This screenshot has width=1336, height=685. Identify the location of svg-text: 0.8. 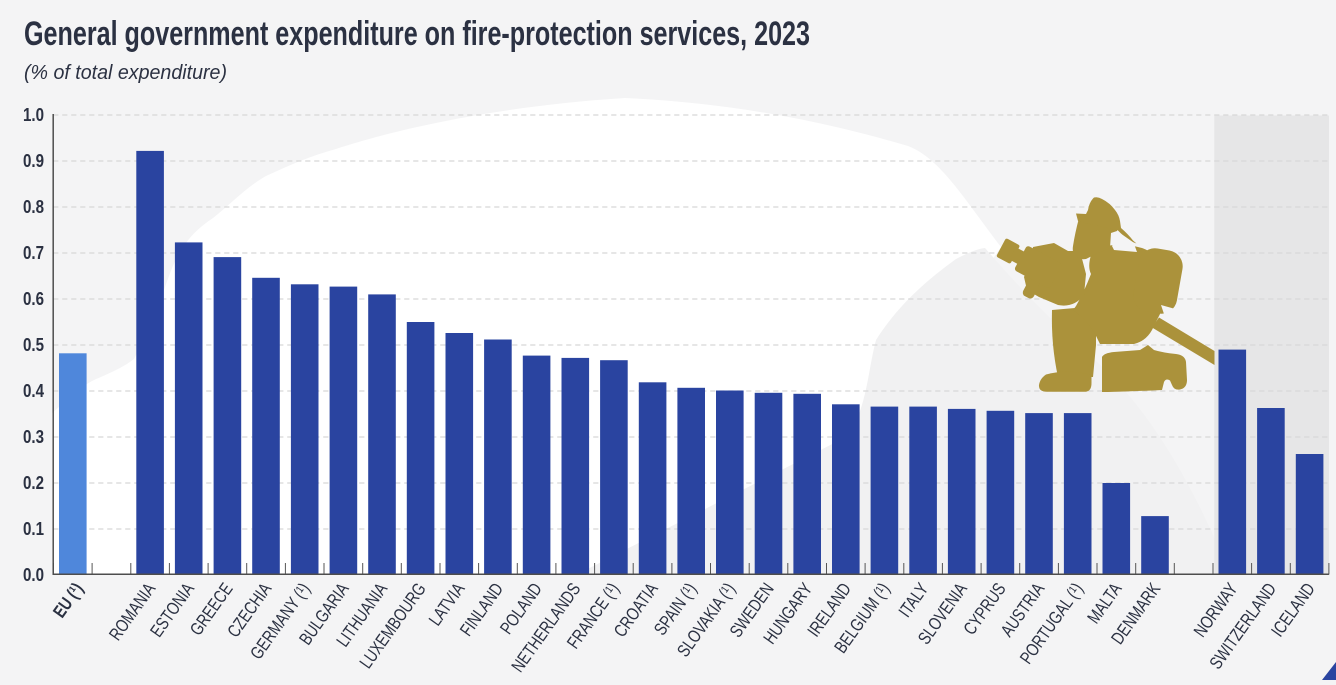
(33, 207).